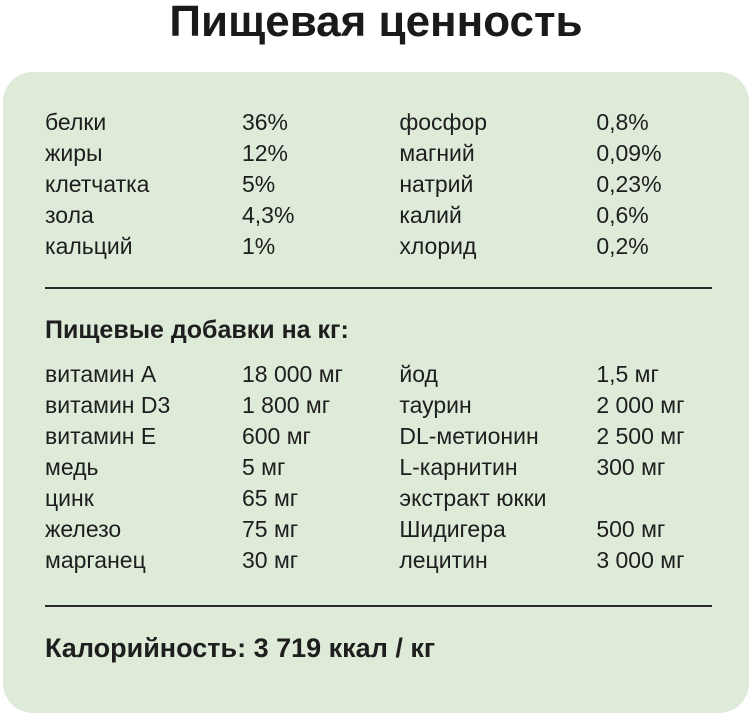 This screenshot has height=715, width=752. Describe the element at coordinates (197, 330) in the screenshot. I see `additives-heading: Пищевые добавки на кг:` at that location.